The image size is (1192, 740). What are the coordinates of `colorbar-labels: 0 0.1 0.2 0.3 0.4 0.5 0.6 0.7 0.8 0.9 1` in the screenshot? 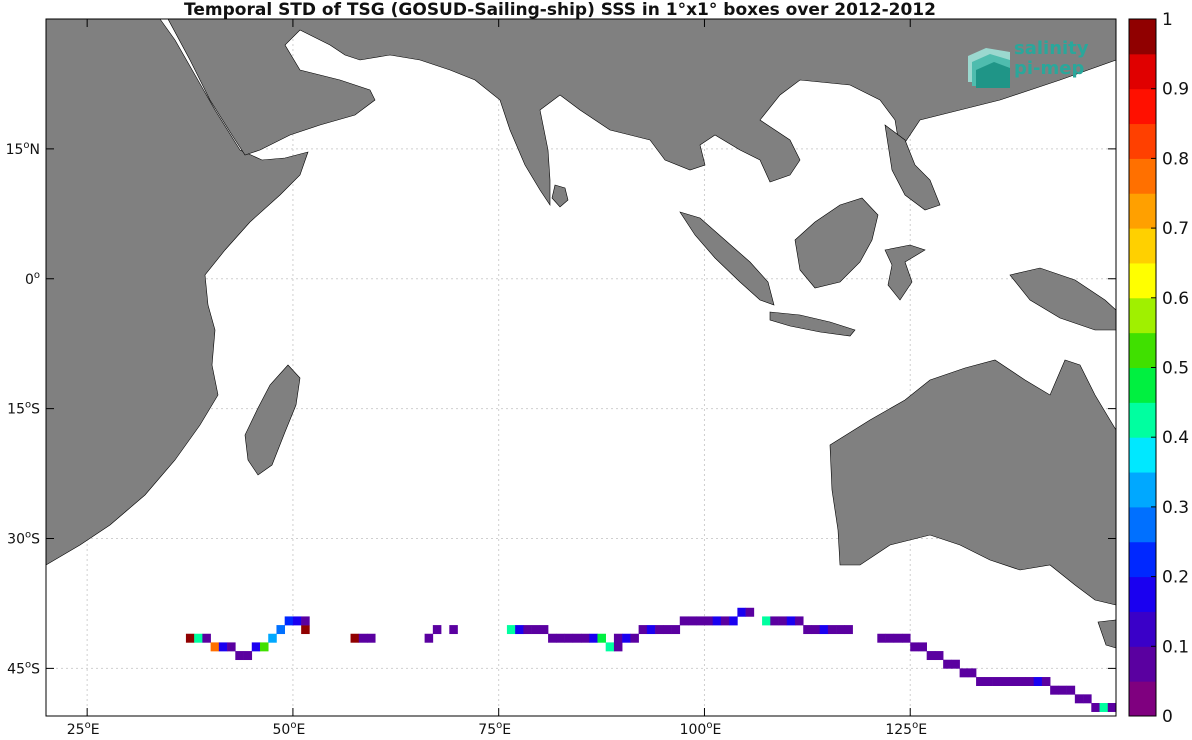 It's located at (1170, 368).